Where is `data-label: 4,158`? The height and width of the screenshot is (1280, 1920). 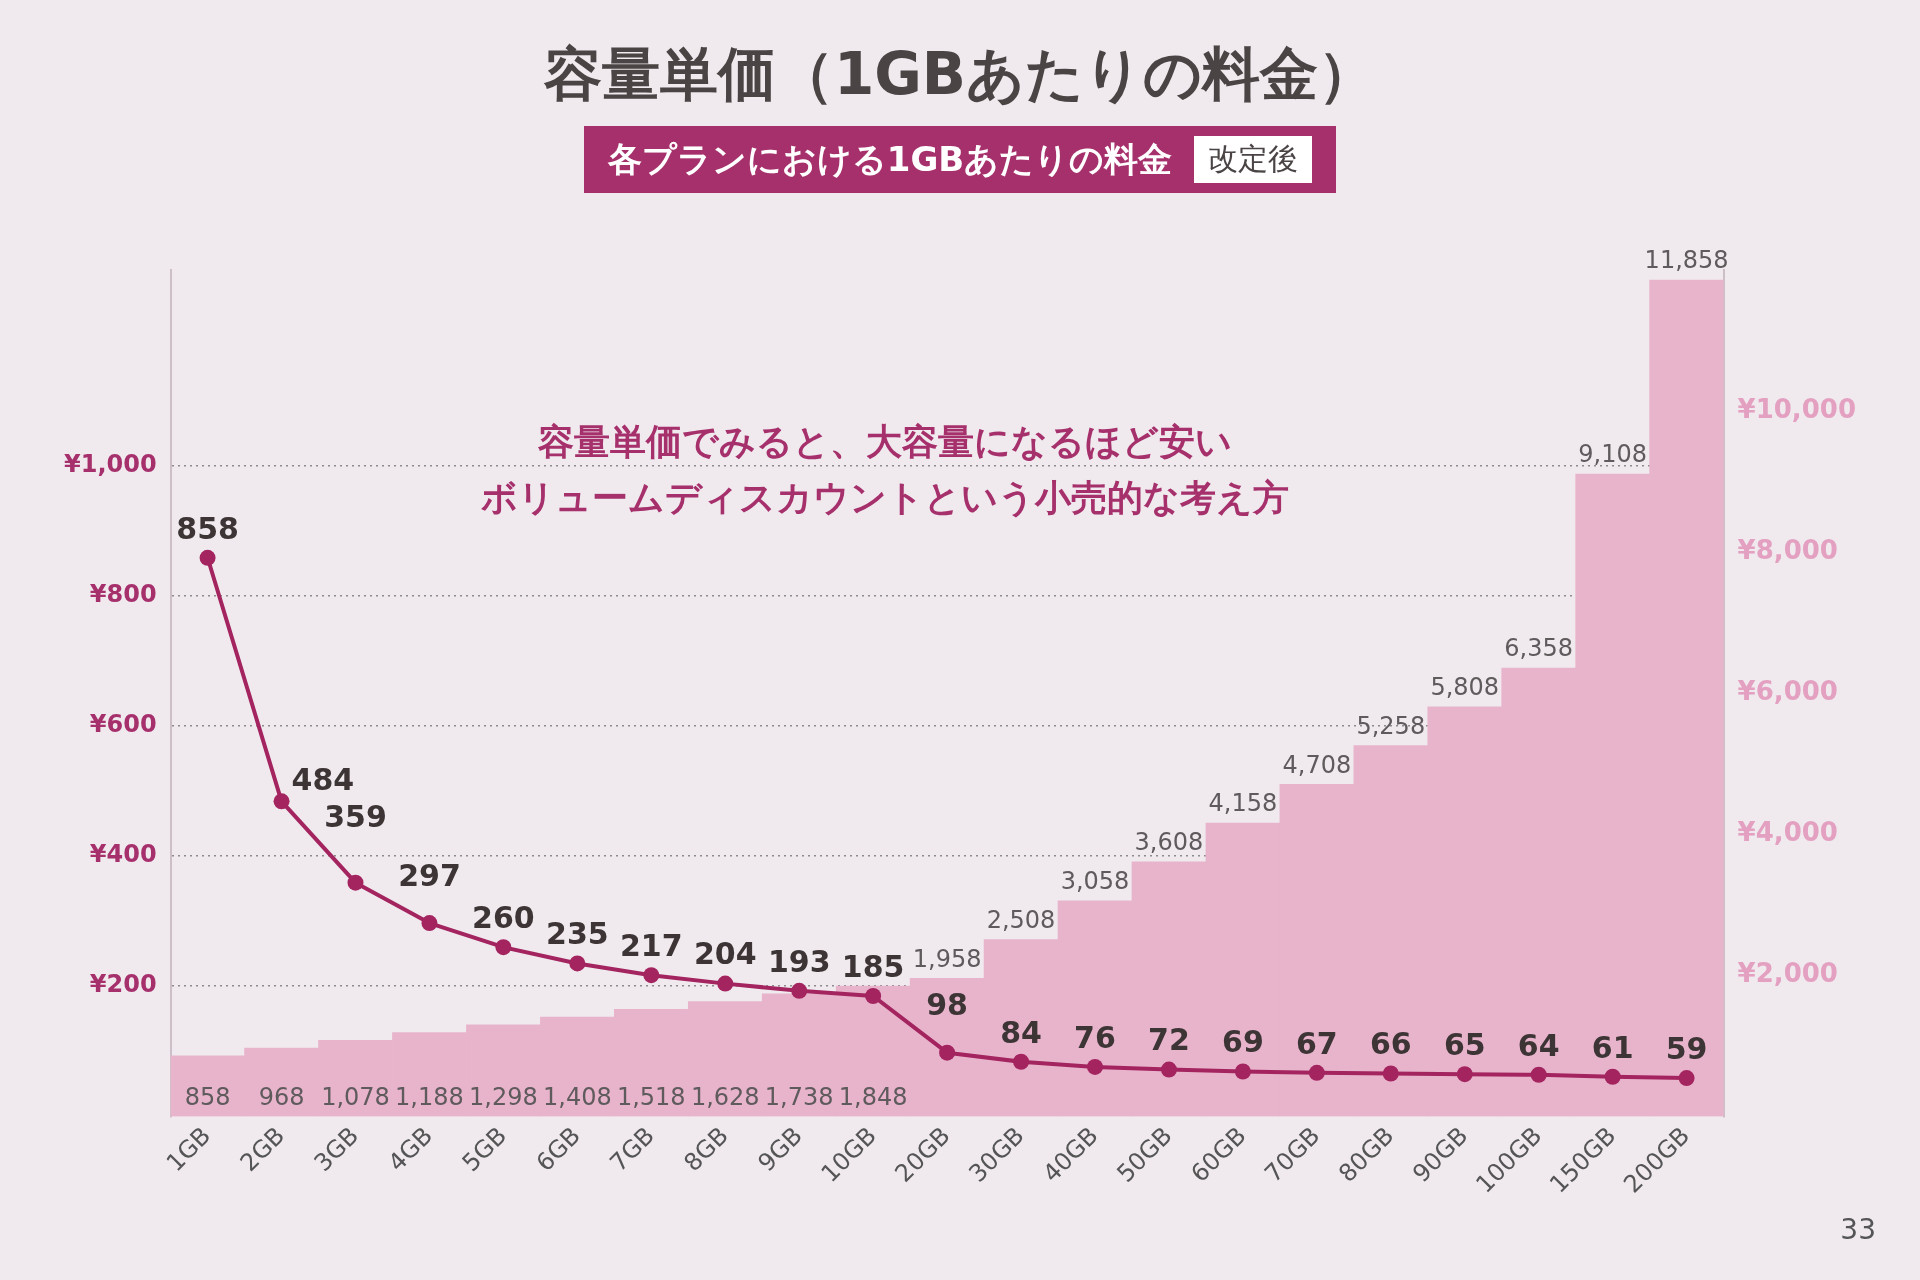 data-label: 4,158 is located at coordinates (1243, 803).